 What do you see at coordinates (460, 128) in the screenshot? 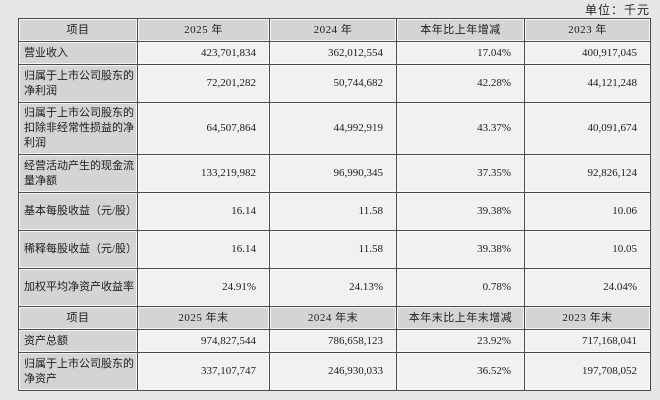
I see `value-change: 43.37%` at bounding box center [460, 128].